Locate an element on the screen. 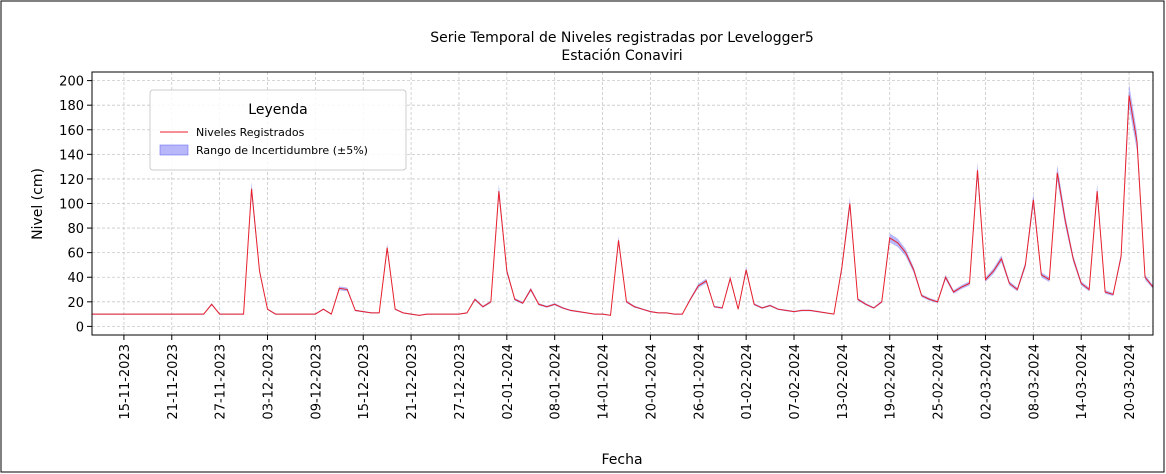  x-tick-label: 20-01-2024 is located at coordinates (651, 382).